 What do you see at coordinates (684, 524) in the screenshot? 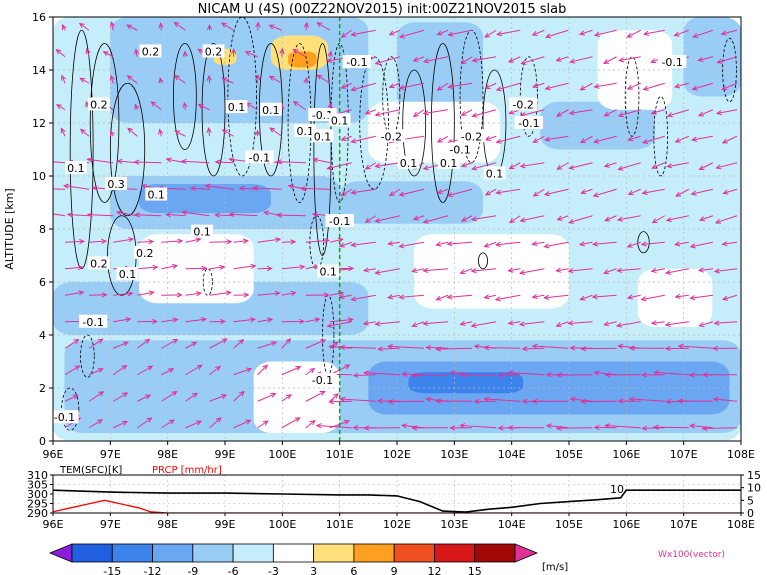
I see `sub-x-tick-107E: 107E` at bounding box center [684, 524].